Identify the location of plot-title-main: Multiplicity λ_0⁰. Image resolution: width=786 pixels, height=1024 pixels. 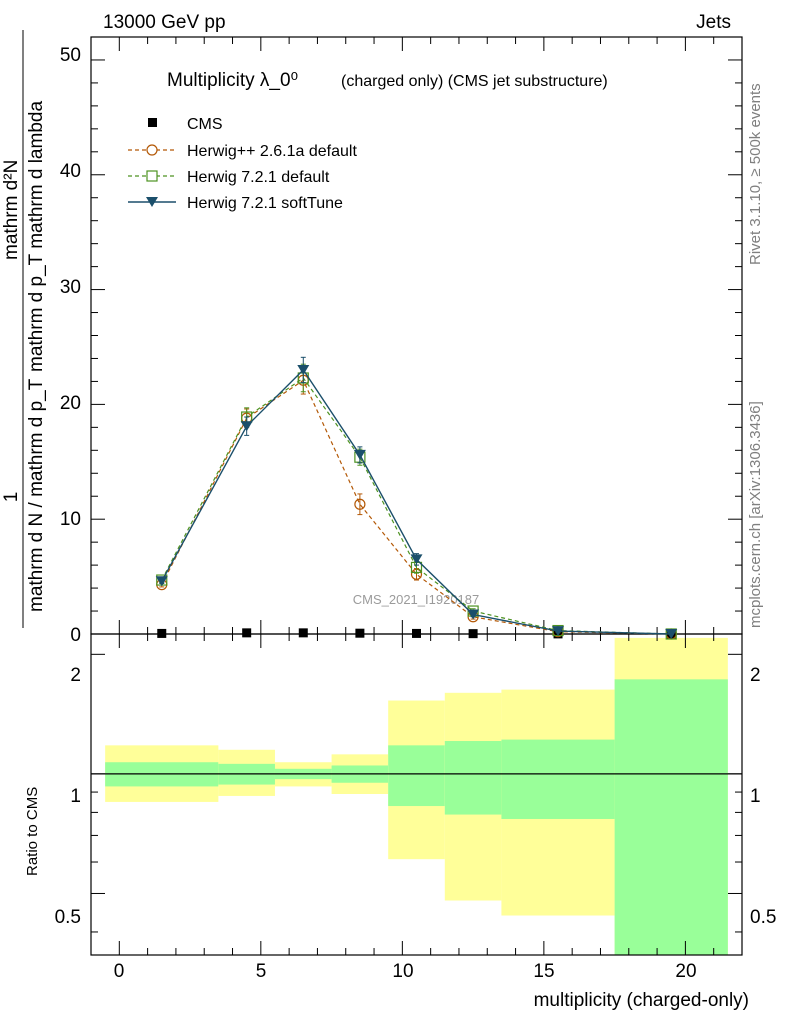
(232, 80).